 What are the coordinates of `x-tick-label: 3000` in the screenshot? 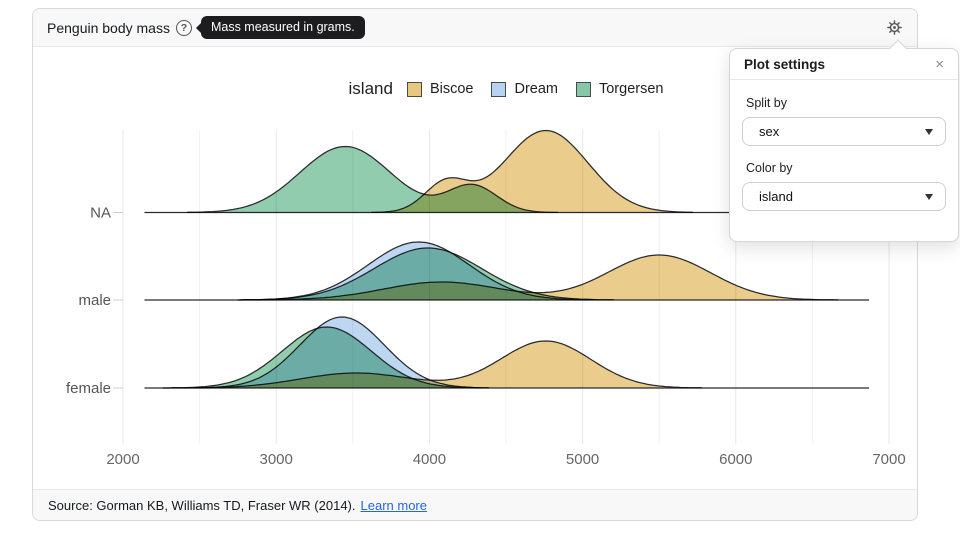 It's located at (276, 459).